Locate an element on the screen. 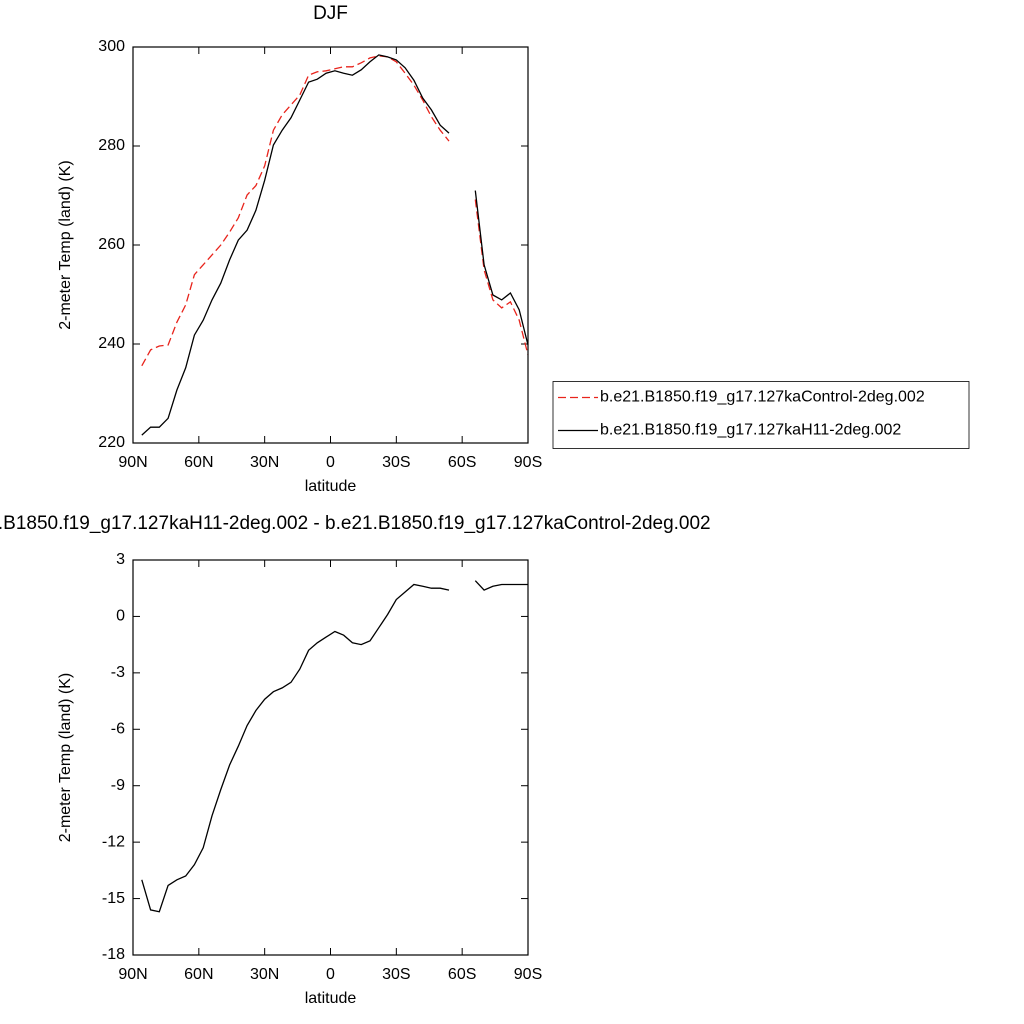 The height and width of the screenshot is (1024, 1024). y-tick-label: 280 is located at coordinates (111, 145).